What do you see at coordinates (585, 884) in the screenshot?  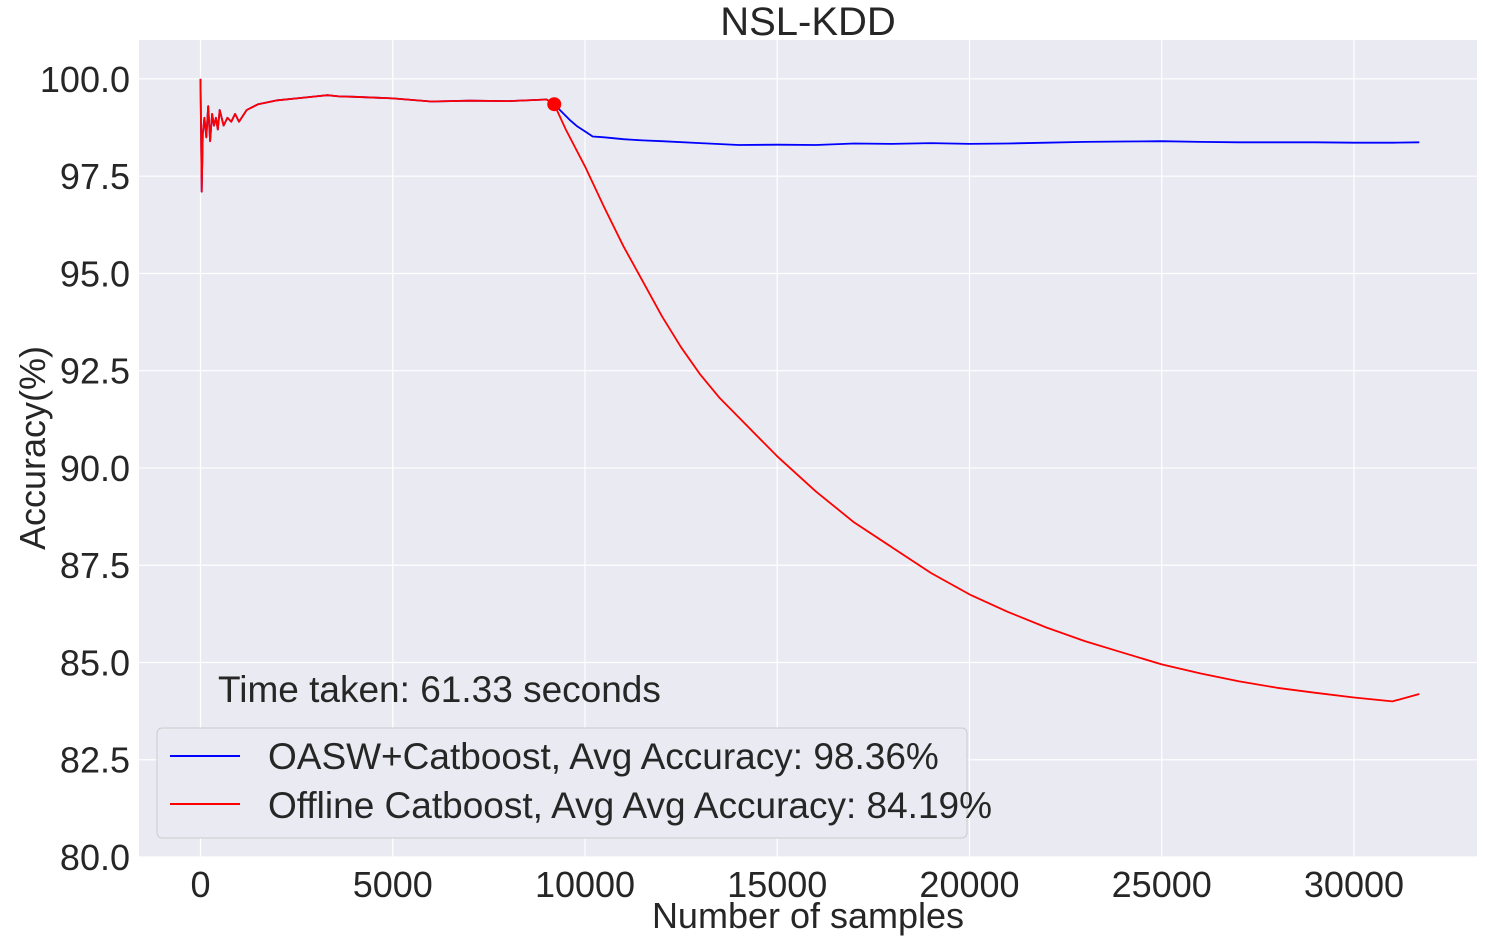 I see `x-tick-label: 10000` at bounding box center [585, 884].